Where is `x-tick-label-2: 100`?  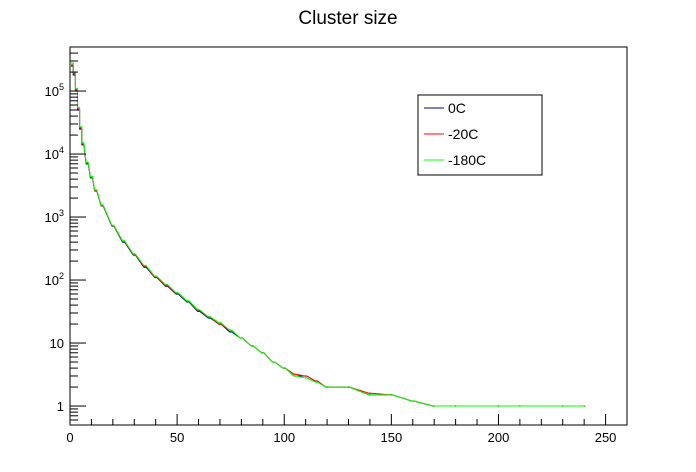 x-tick-label-2: 100 is located at coordinates (284, 437).